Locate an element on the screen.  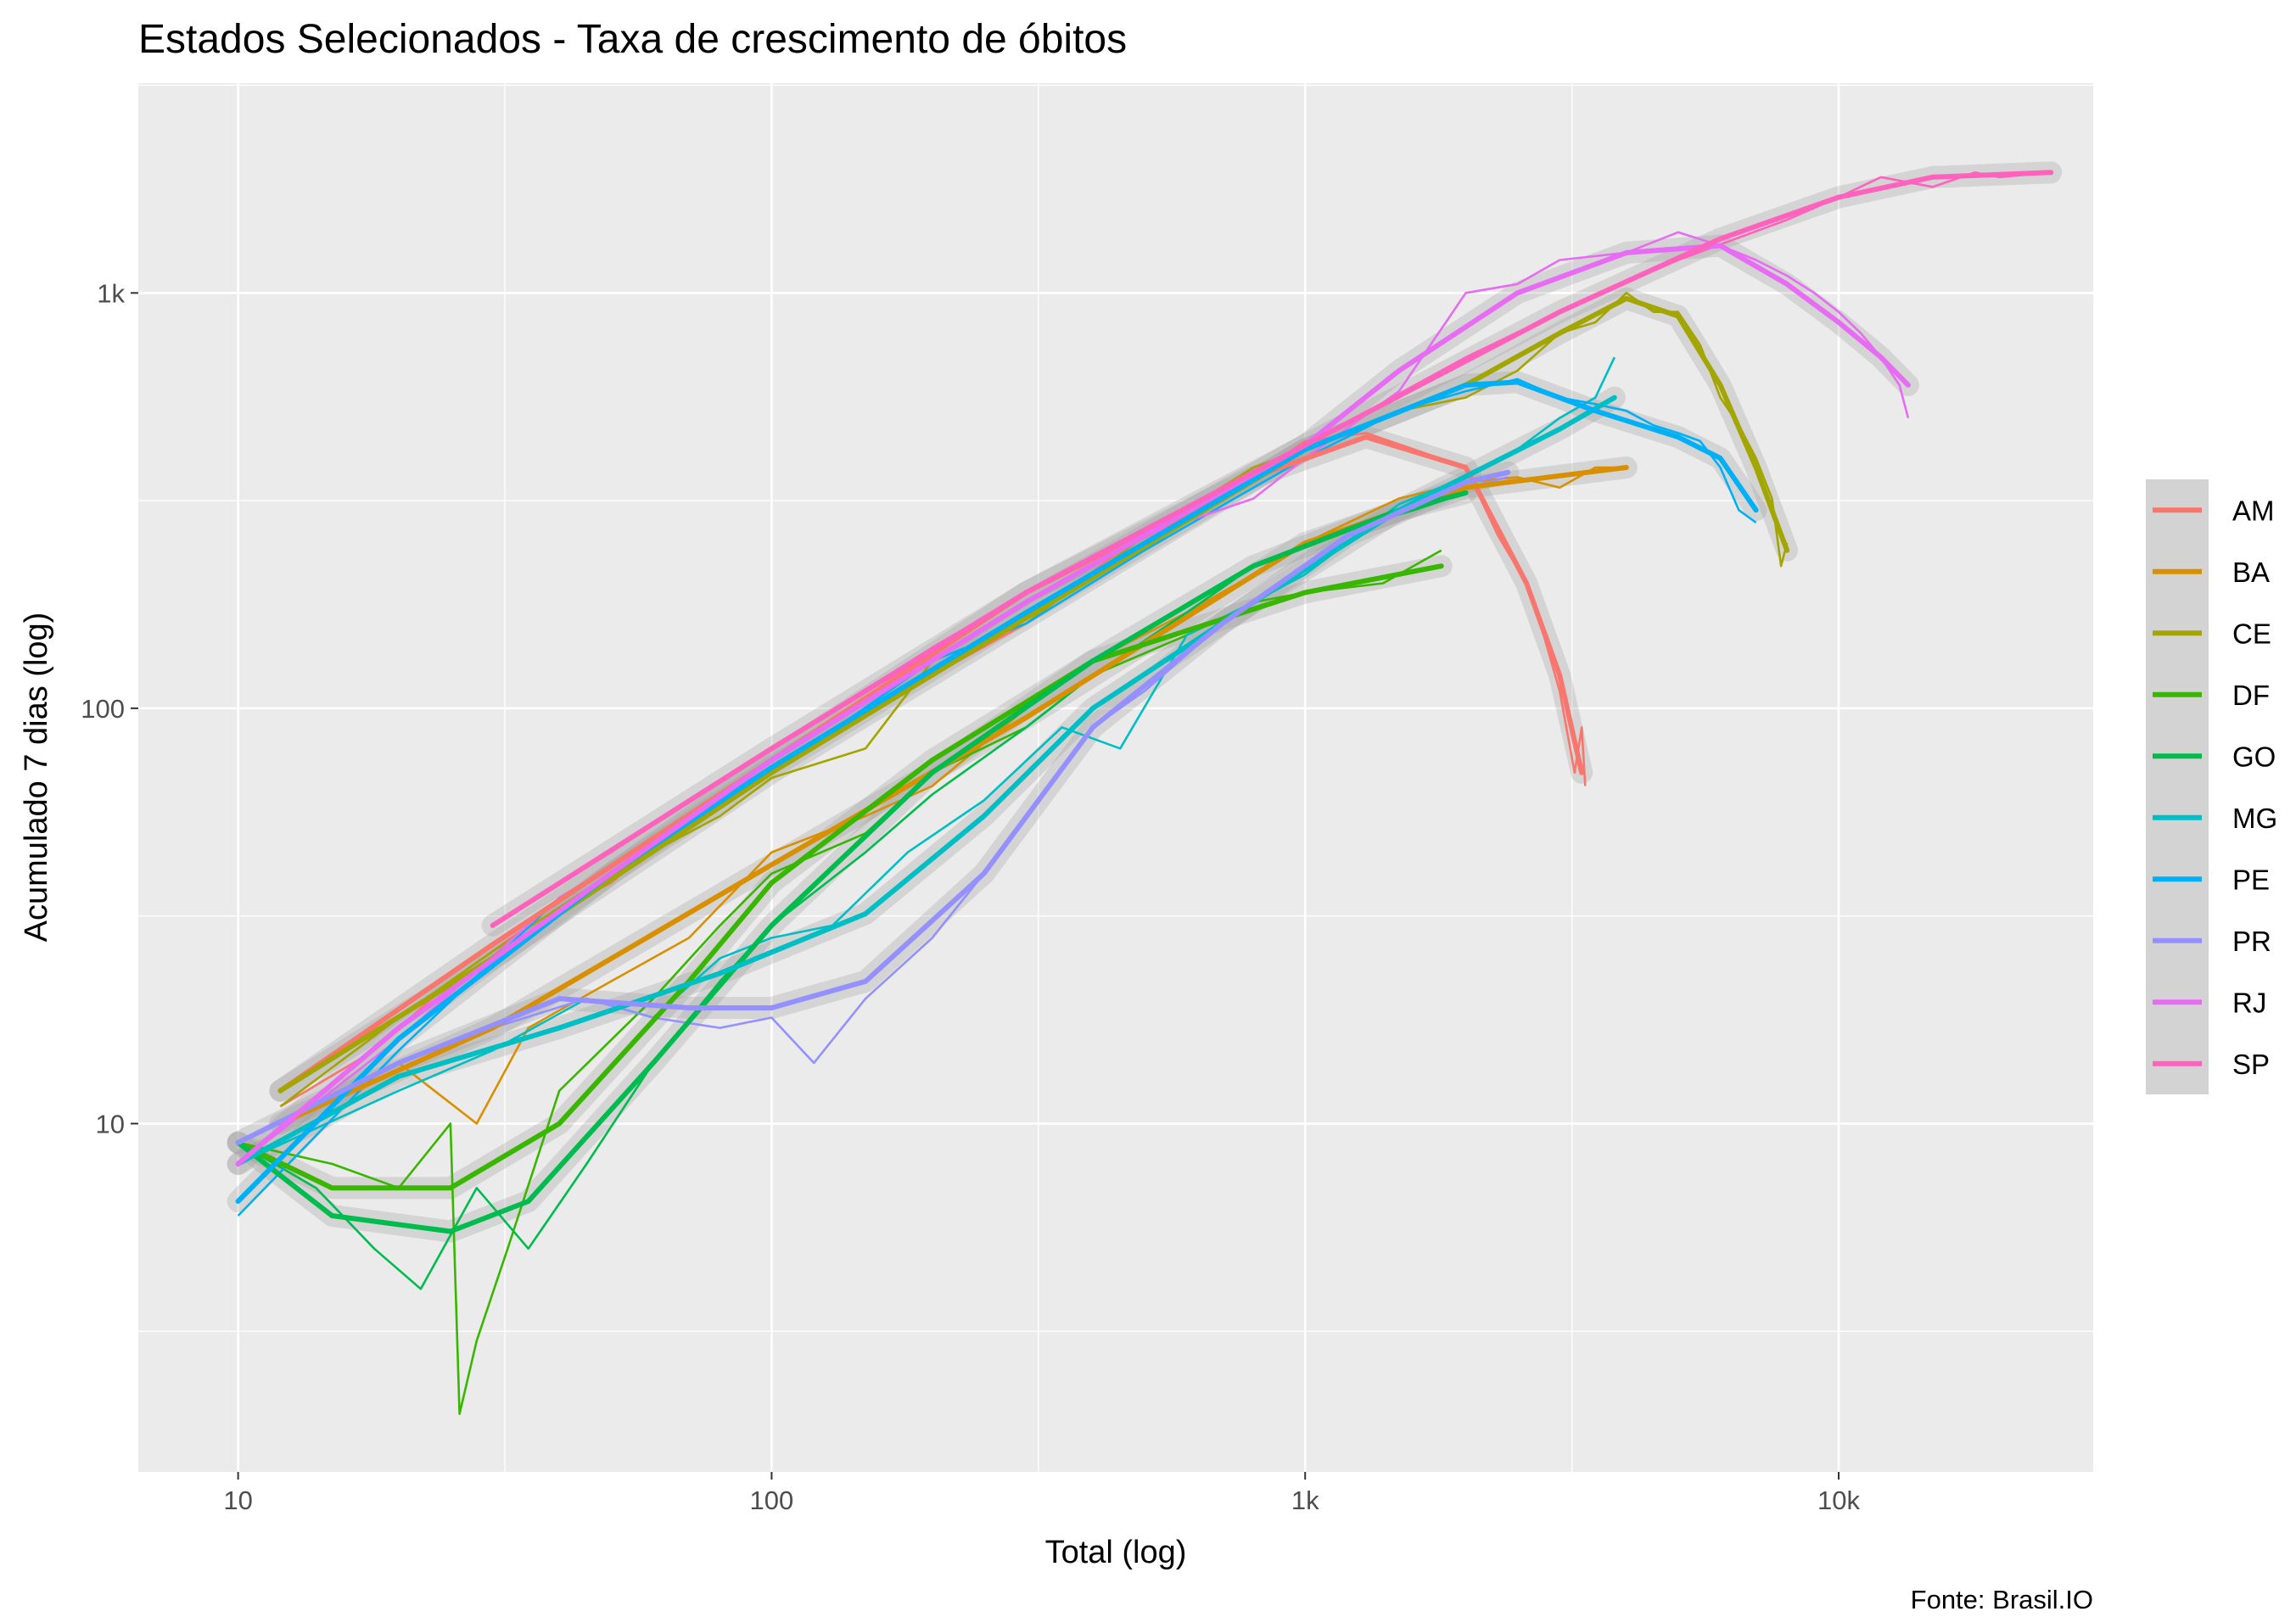
x-axis: 10 100 1k 10k is located at coordinates (1041, 1493).